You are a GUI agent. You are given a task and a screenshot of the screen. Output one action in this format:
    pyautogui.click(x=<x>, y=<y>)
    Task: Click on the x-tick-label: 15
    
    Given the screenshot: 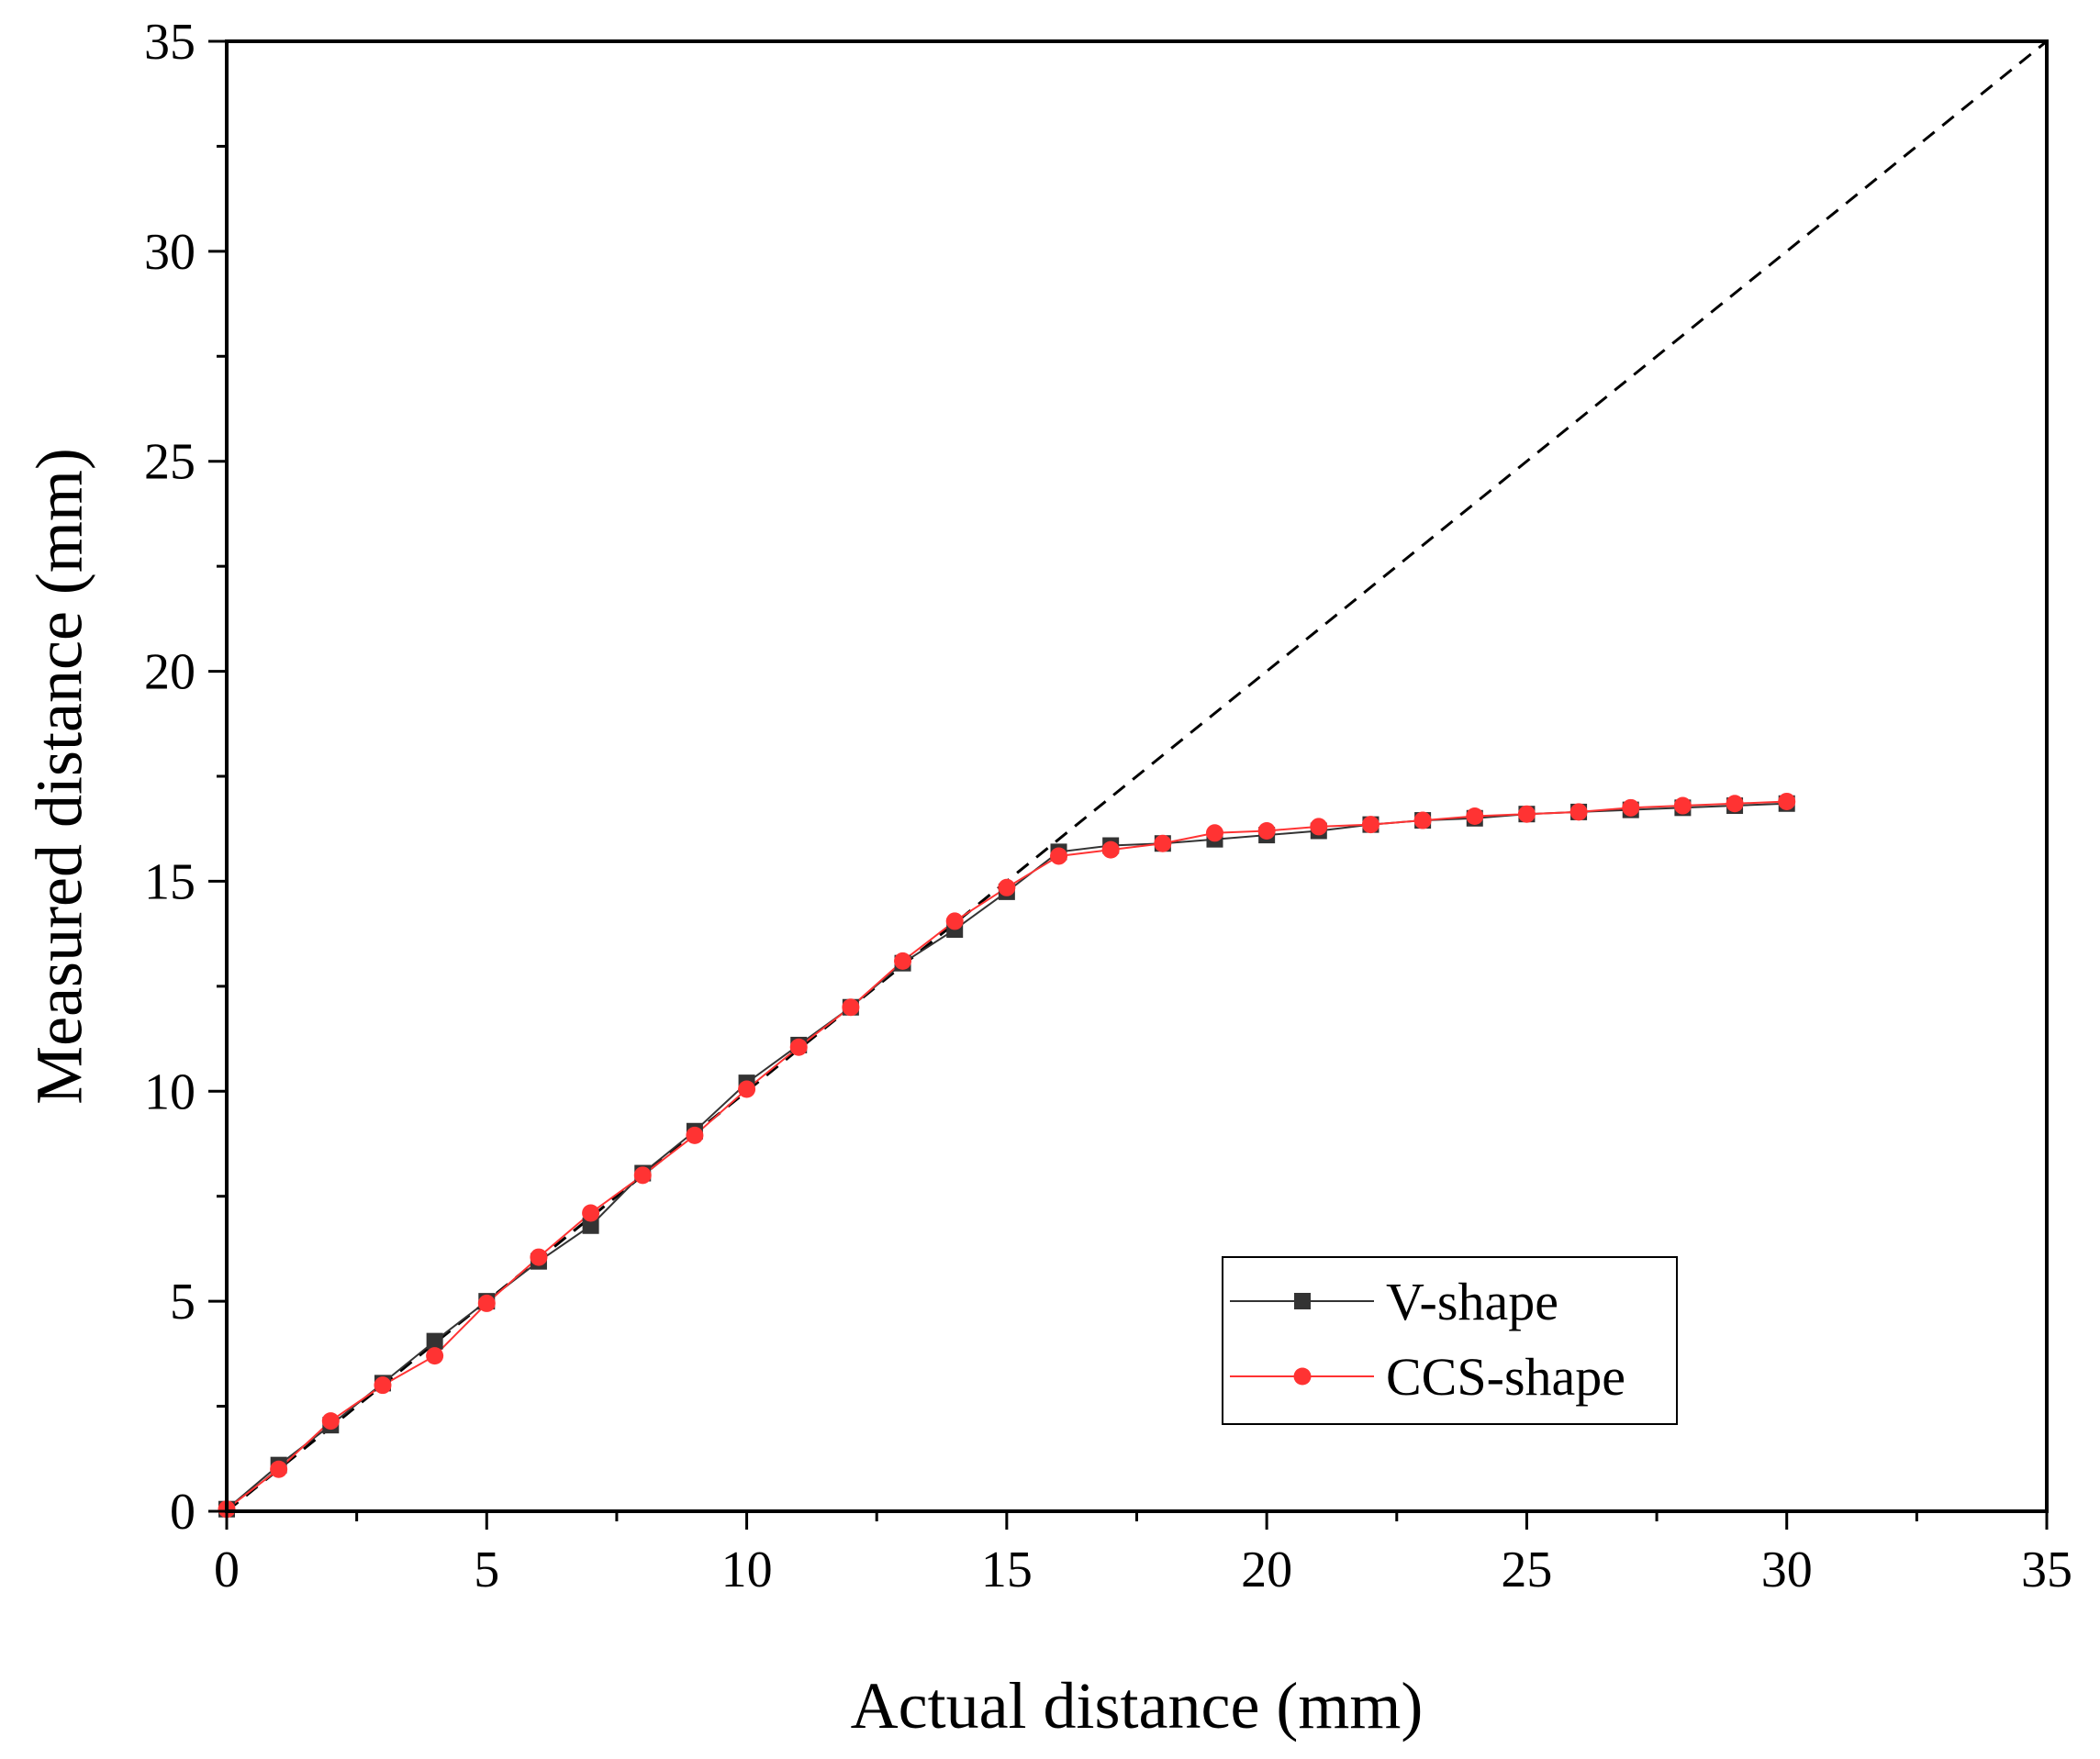 What is the action you would take?
    pyautogui.click(x=1007, y=1570)
    